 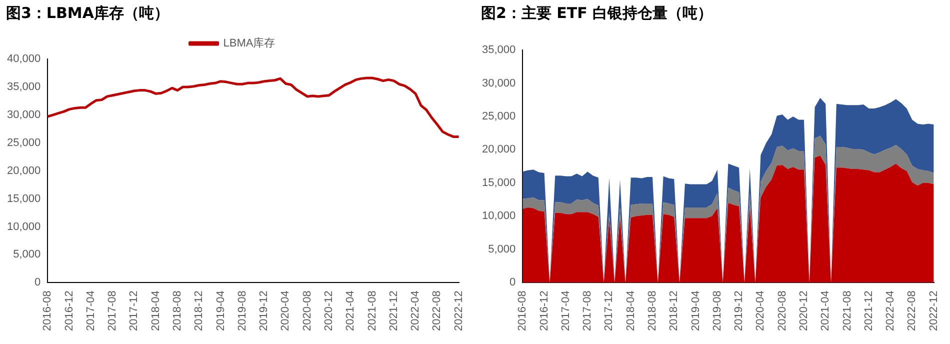 What do you see at coordinates (249, 43) in the screenshot?
I see `legend-label: LBMA库存` at bounding box center [249, 43].